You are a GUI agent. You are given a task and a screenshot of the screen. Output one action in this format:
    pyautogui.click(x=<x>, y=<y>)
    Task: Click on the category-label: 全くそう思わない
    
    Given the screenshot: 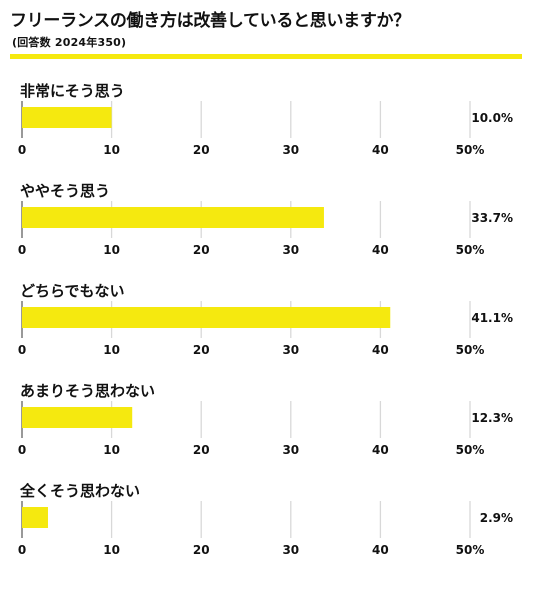 What is the action you would take?
    pyautogui.click(x=79, y=491)
    